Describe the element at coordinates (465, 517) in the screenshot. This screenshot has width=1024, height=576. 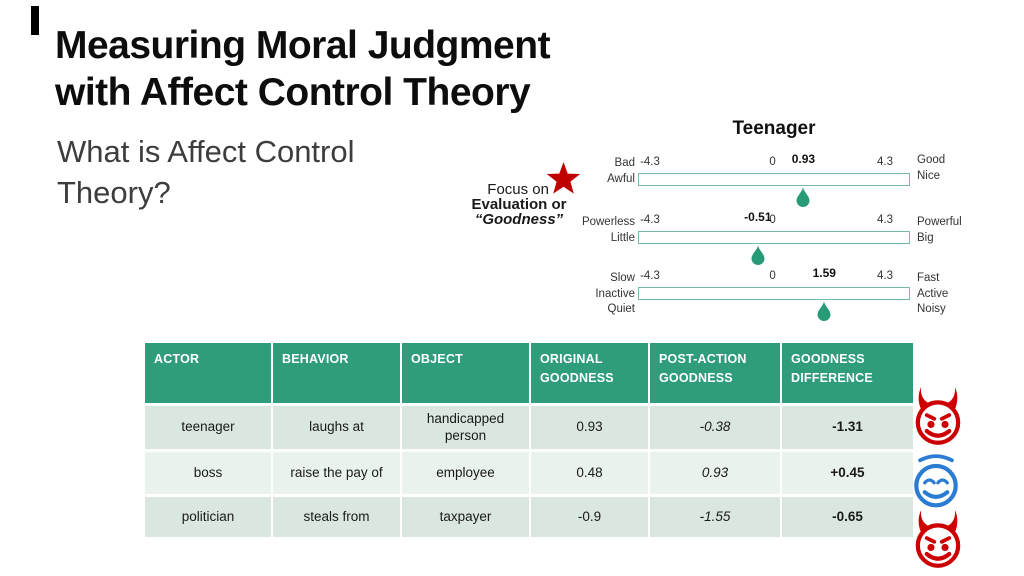
I see `table-cell-object: taxpayer` at that location.